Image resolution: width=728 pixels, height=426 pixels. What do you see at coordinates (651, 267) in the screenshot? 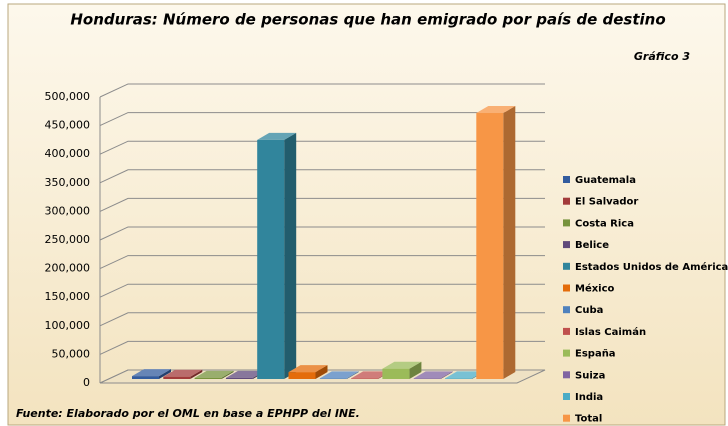
I see `legend-label: Estados Unidos de América` at bounding box center [651, 267].